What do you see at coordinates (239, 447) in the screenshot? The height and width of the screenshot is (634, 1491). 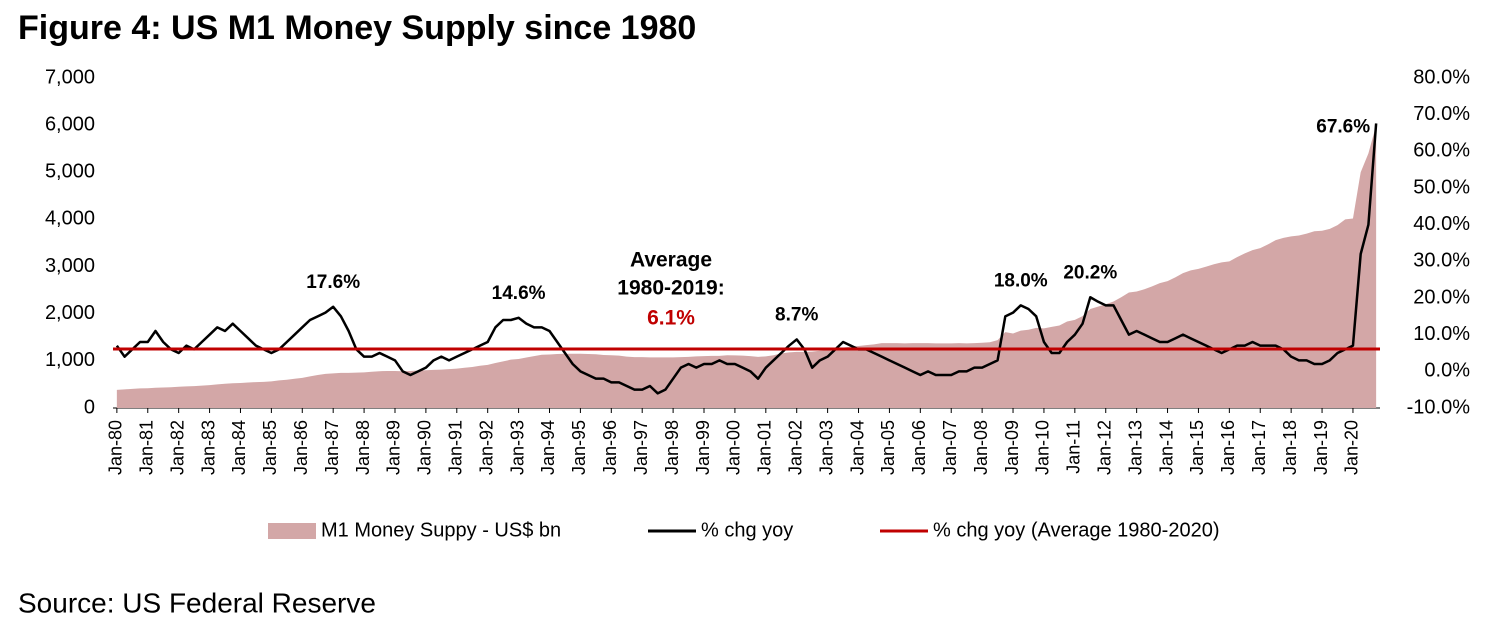 I see `x-tick-label: Jan-84` at bounding box center [239, 447].